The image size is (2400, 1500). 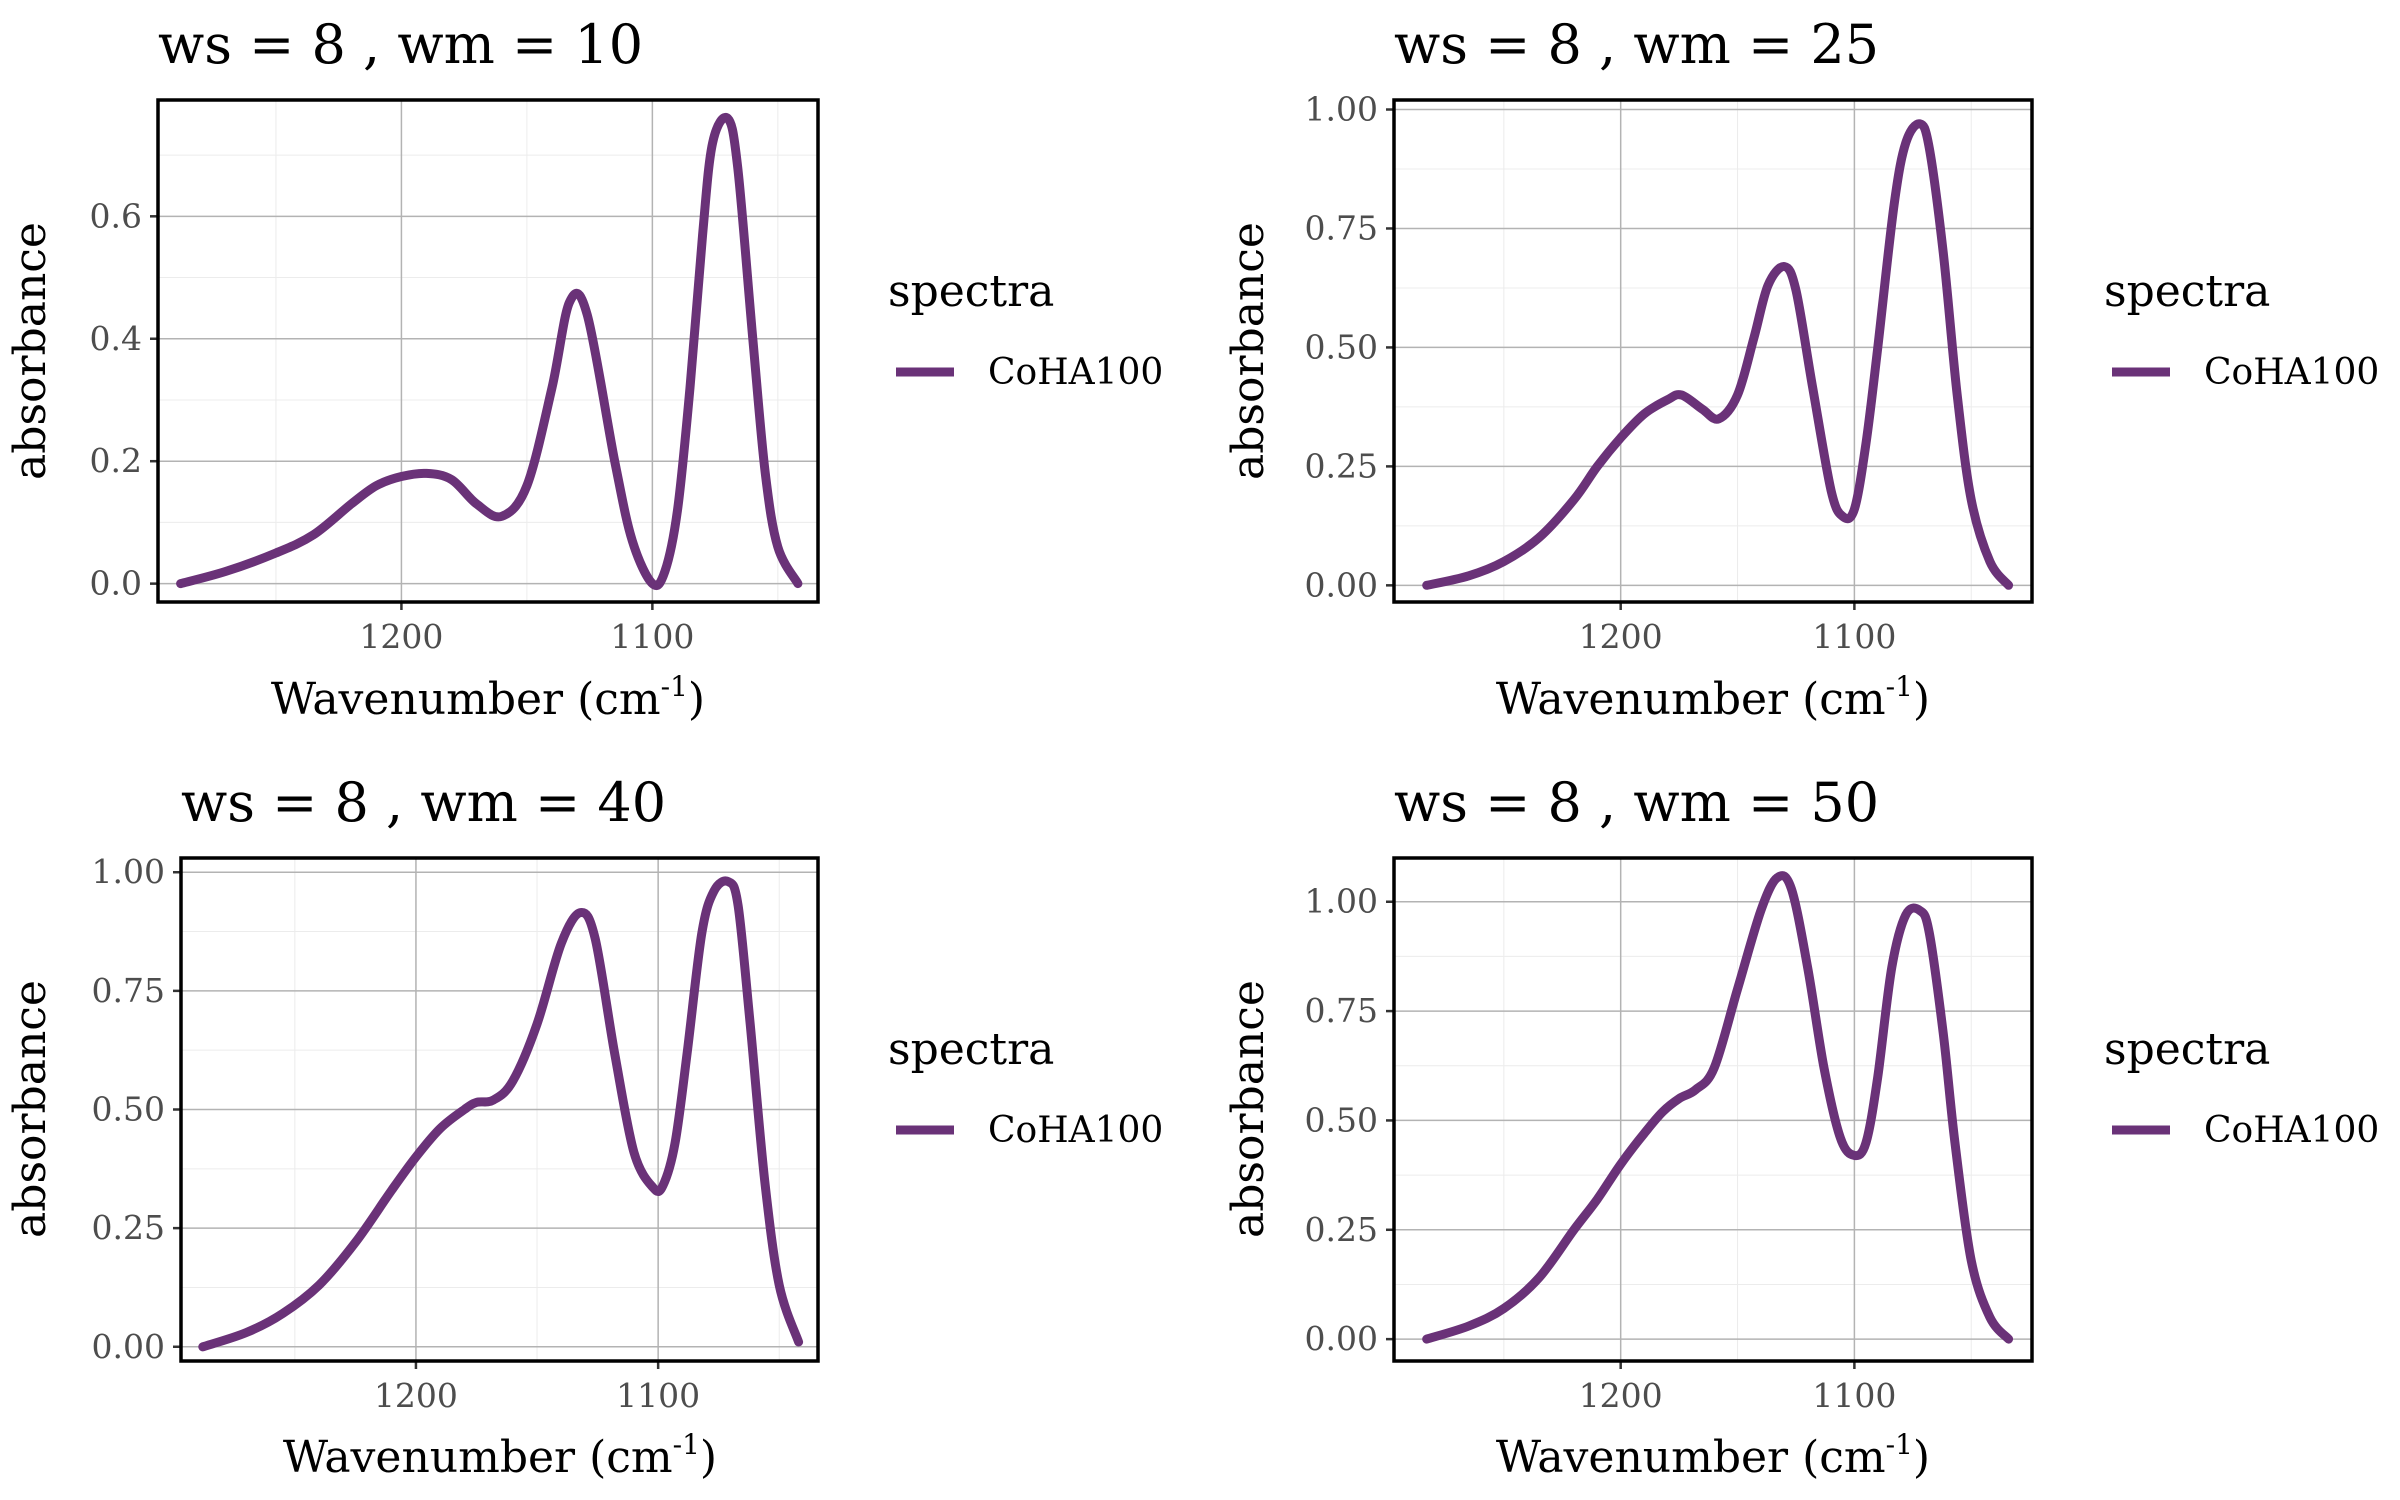 What do you see at coordinates (116, 583) in the screenshot?
I see `y-tick-label: 0.0` at bounding box center [116, 583].